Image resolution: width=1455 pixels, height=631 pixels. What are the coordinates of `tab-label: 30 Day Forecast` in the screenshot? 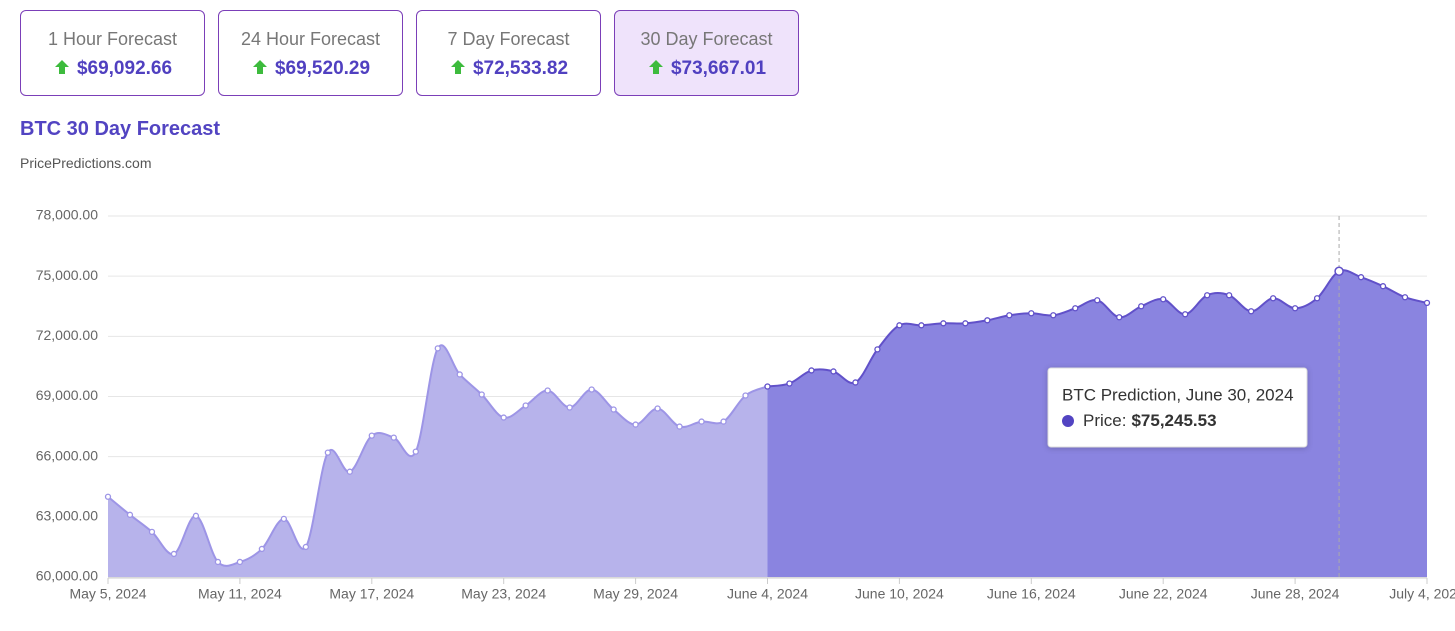 It's located at (706, 39).